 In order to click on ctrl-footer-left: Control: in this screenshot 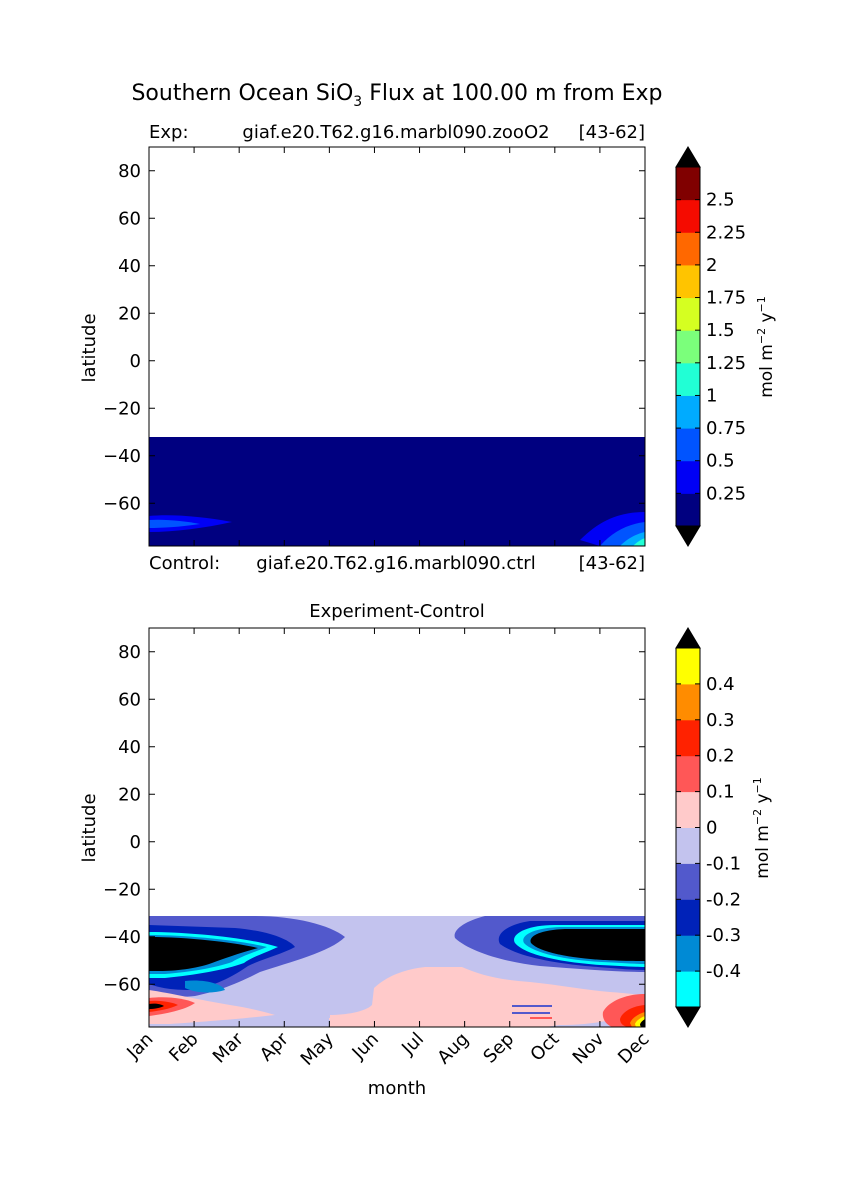, I will do `click(184, 563)`.